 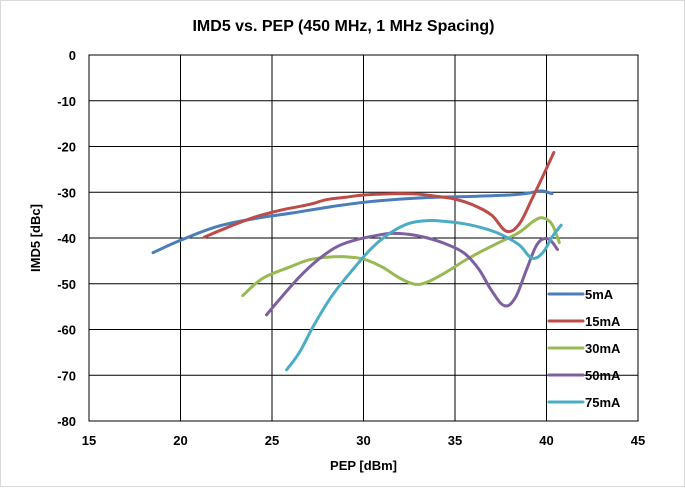 What do you see at coordinates (584, 348) in the screenshot?
I see `legend: 5mA 15mA 30mA 50mA 75mA` at bounding box center [584, 348].